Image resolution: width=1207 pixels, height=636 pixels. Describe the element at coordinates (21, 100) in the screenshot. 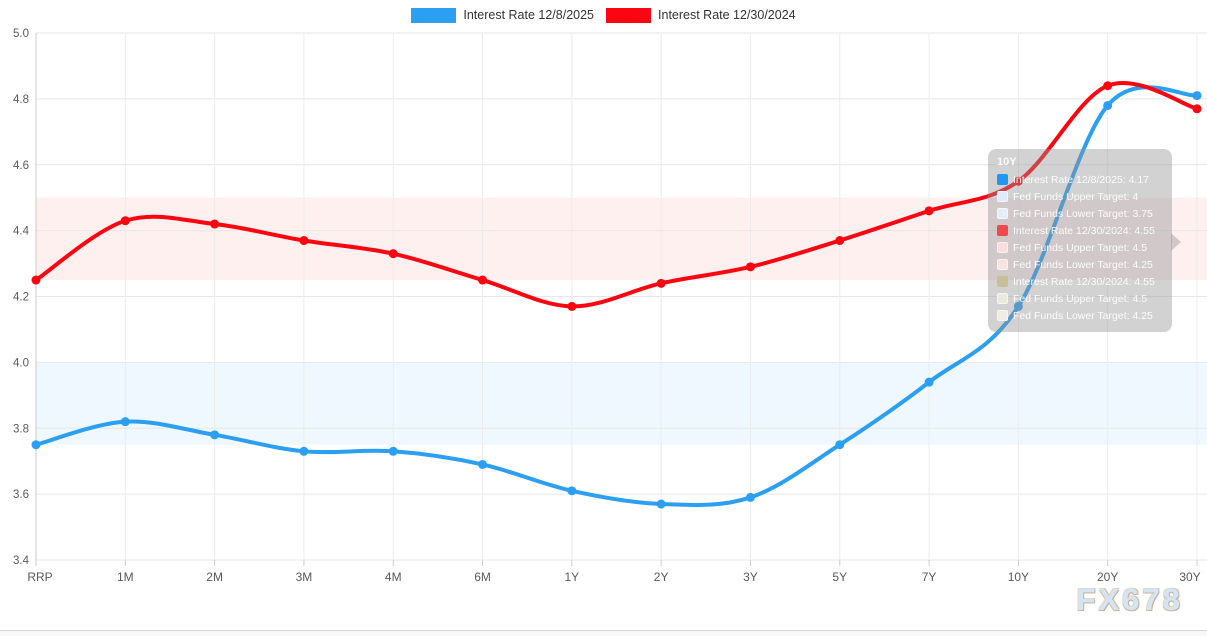

I see `y-axis-label: 4.8` at that location.